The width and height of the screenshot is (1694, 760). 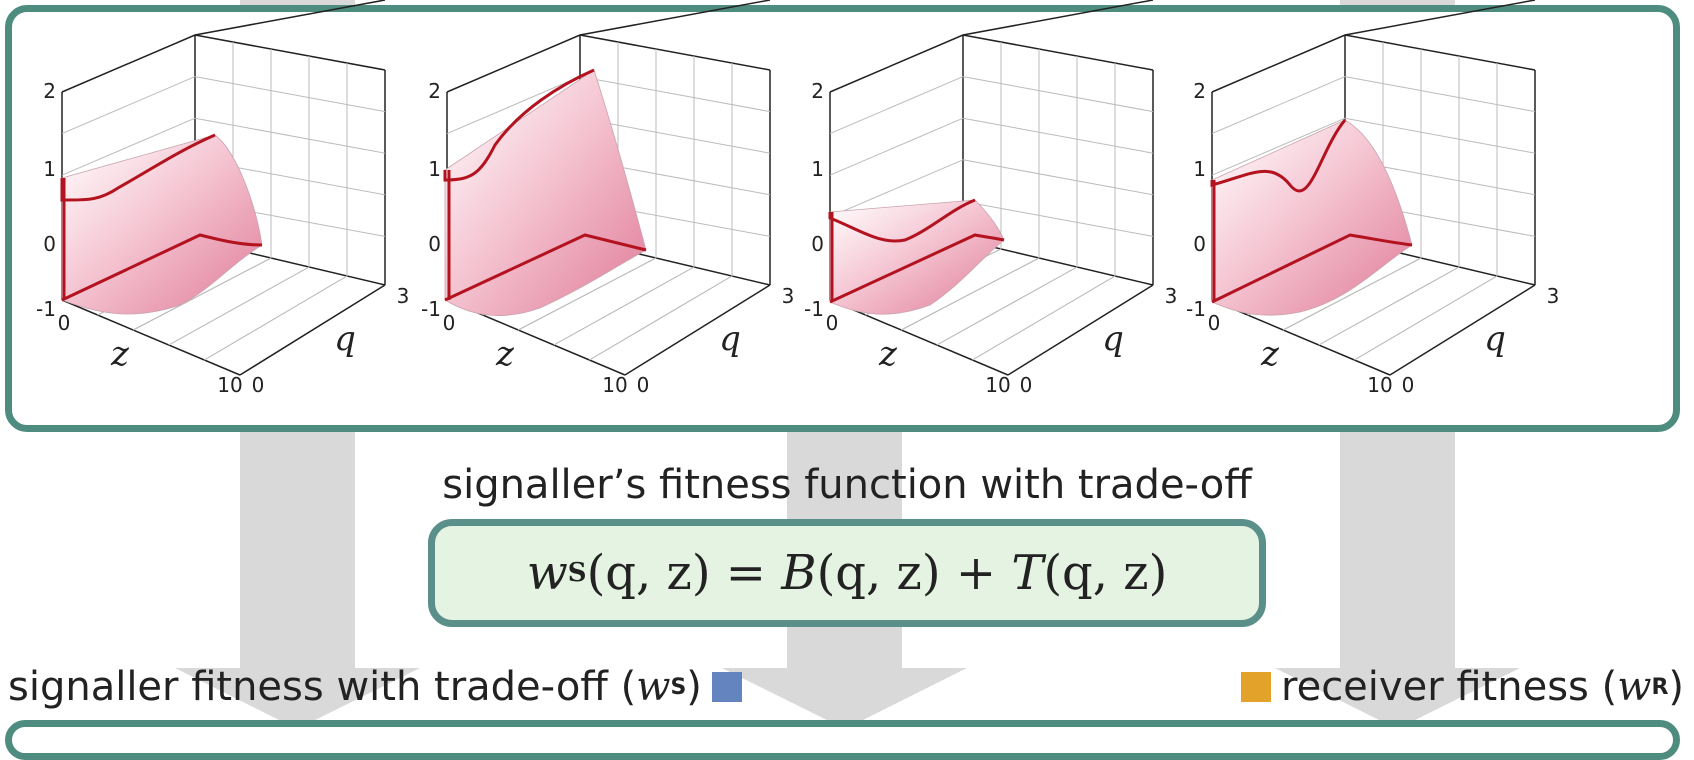 What do you see at coordinates (547, 573) in the screenshot?
I see `formula-w: w` at bounding box center [547, 573].